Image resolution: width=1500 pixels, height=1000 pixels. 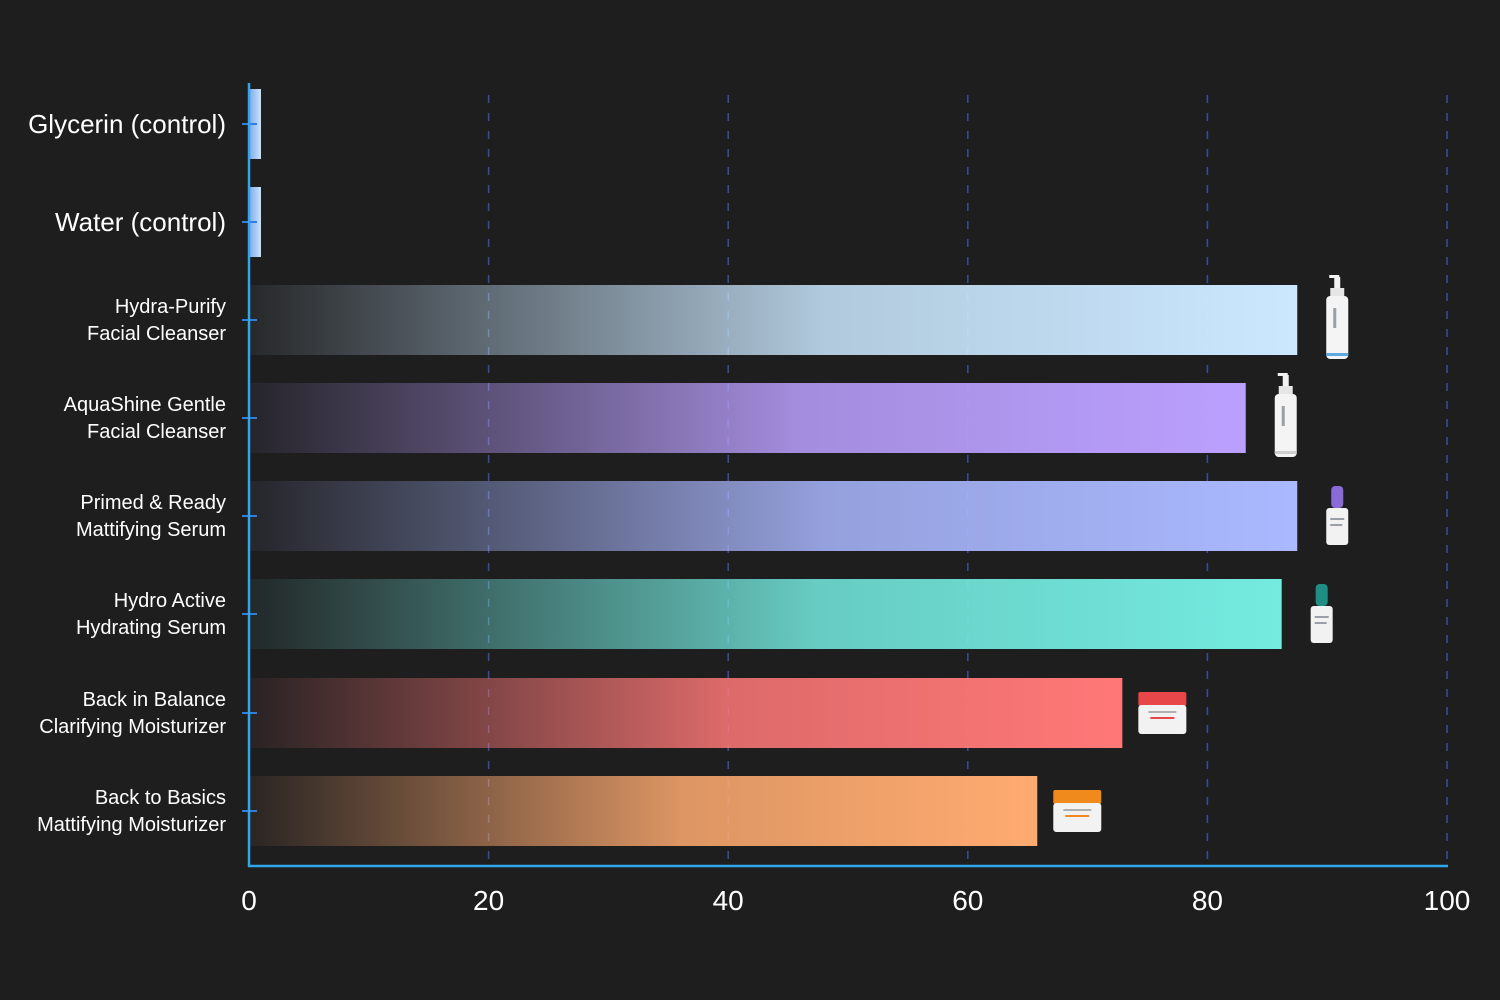 I want to click on x-tick-label-40: 40, so click(x=728, y=900).